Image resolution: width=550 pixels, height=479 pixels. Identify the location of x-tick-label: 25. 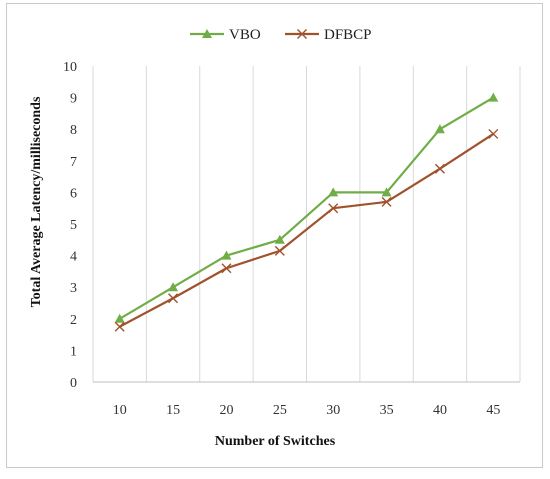
(280, 410).